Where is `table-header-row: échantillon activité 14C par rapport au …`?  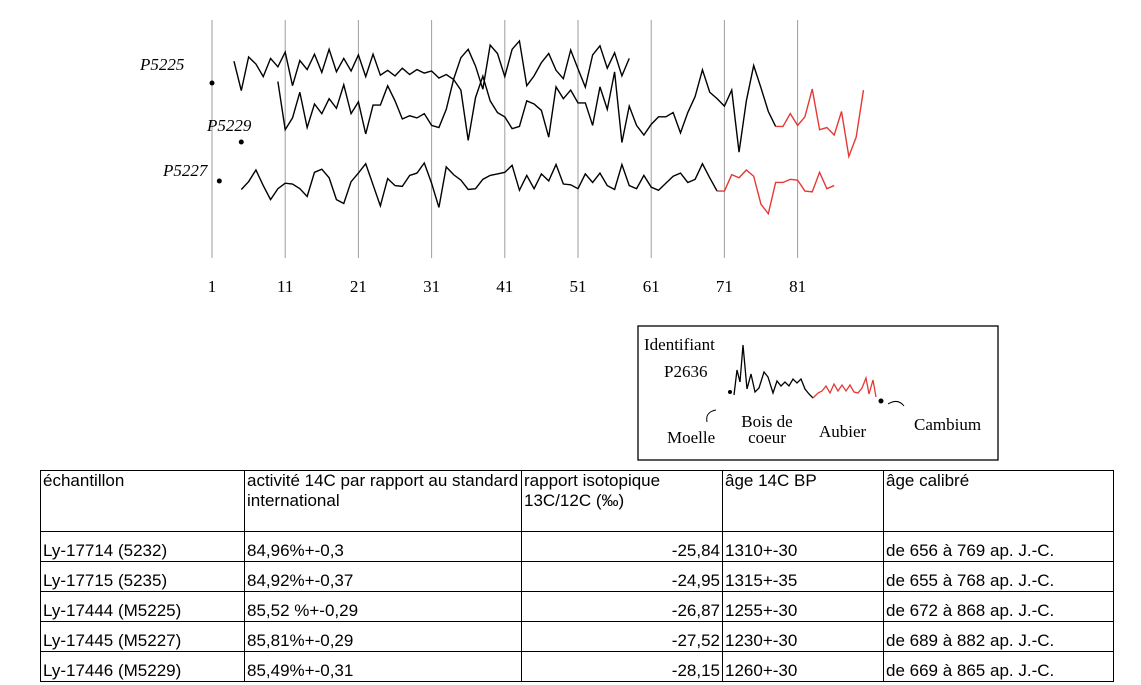 table-header-row: échantillon activité 14C par rapport au … is located at coordinates (577, 501).